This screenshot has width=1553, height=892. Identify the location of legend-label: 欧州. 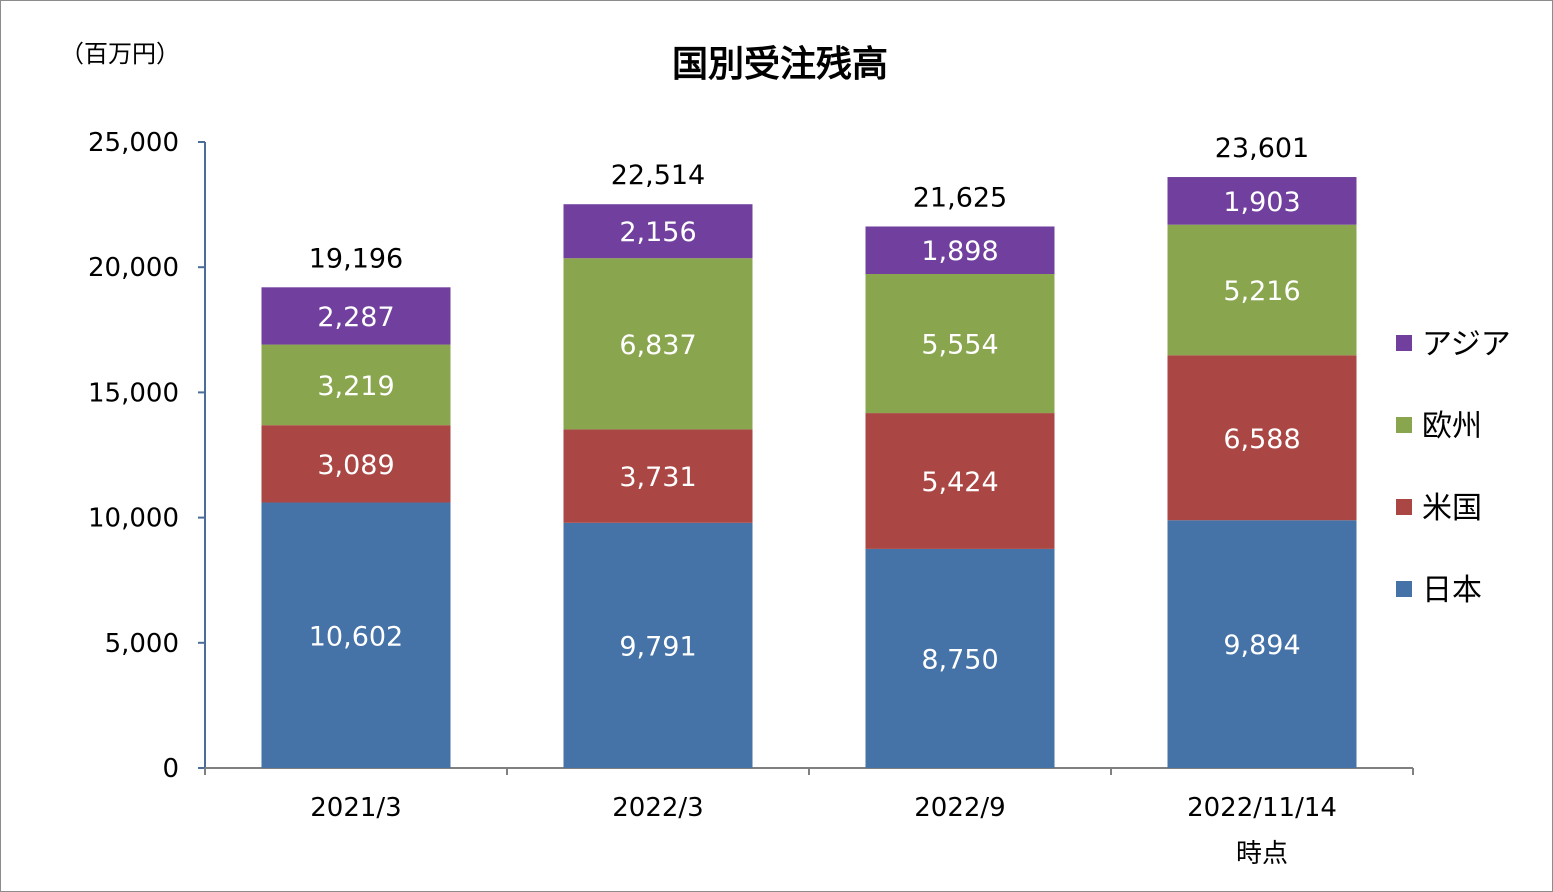
(1452, 426).